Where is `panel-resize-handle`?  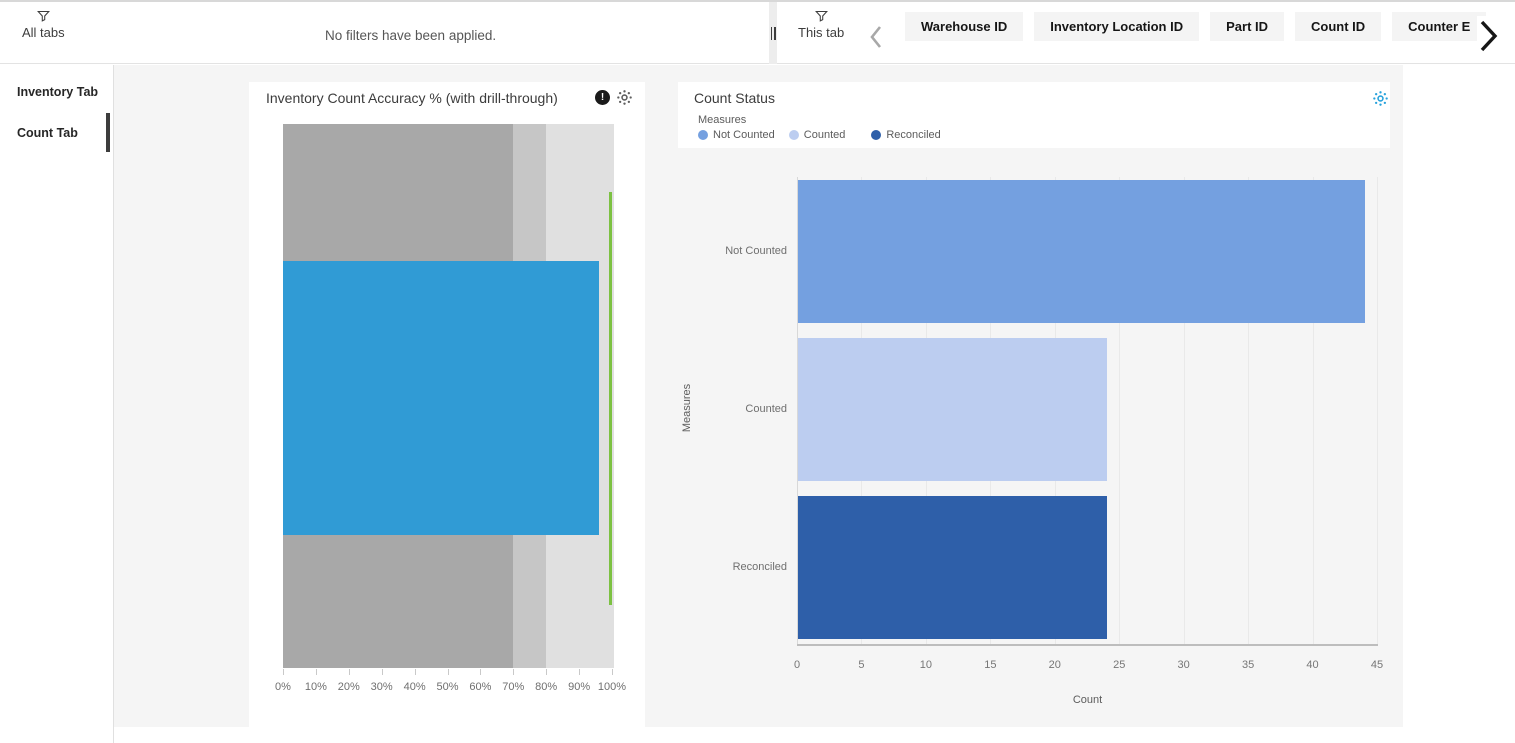
panel-resize-handle is located at coordinates (773, 33).